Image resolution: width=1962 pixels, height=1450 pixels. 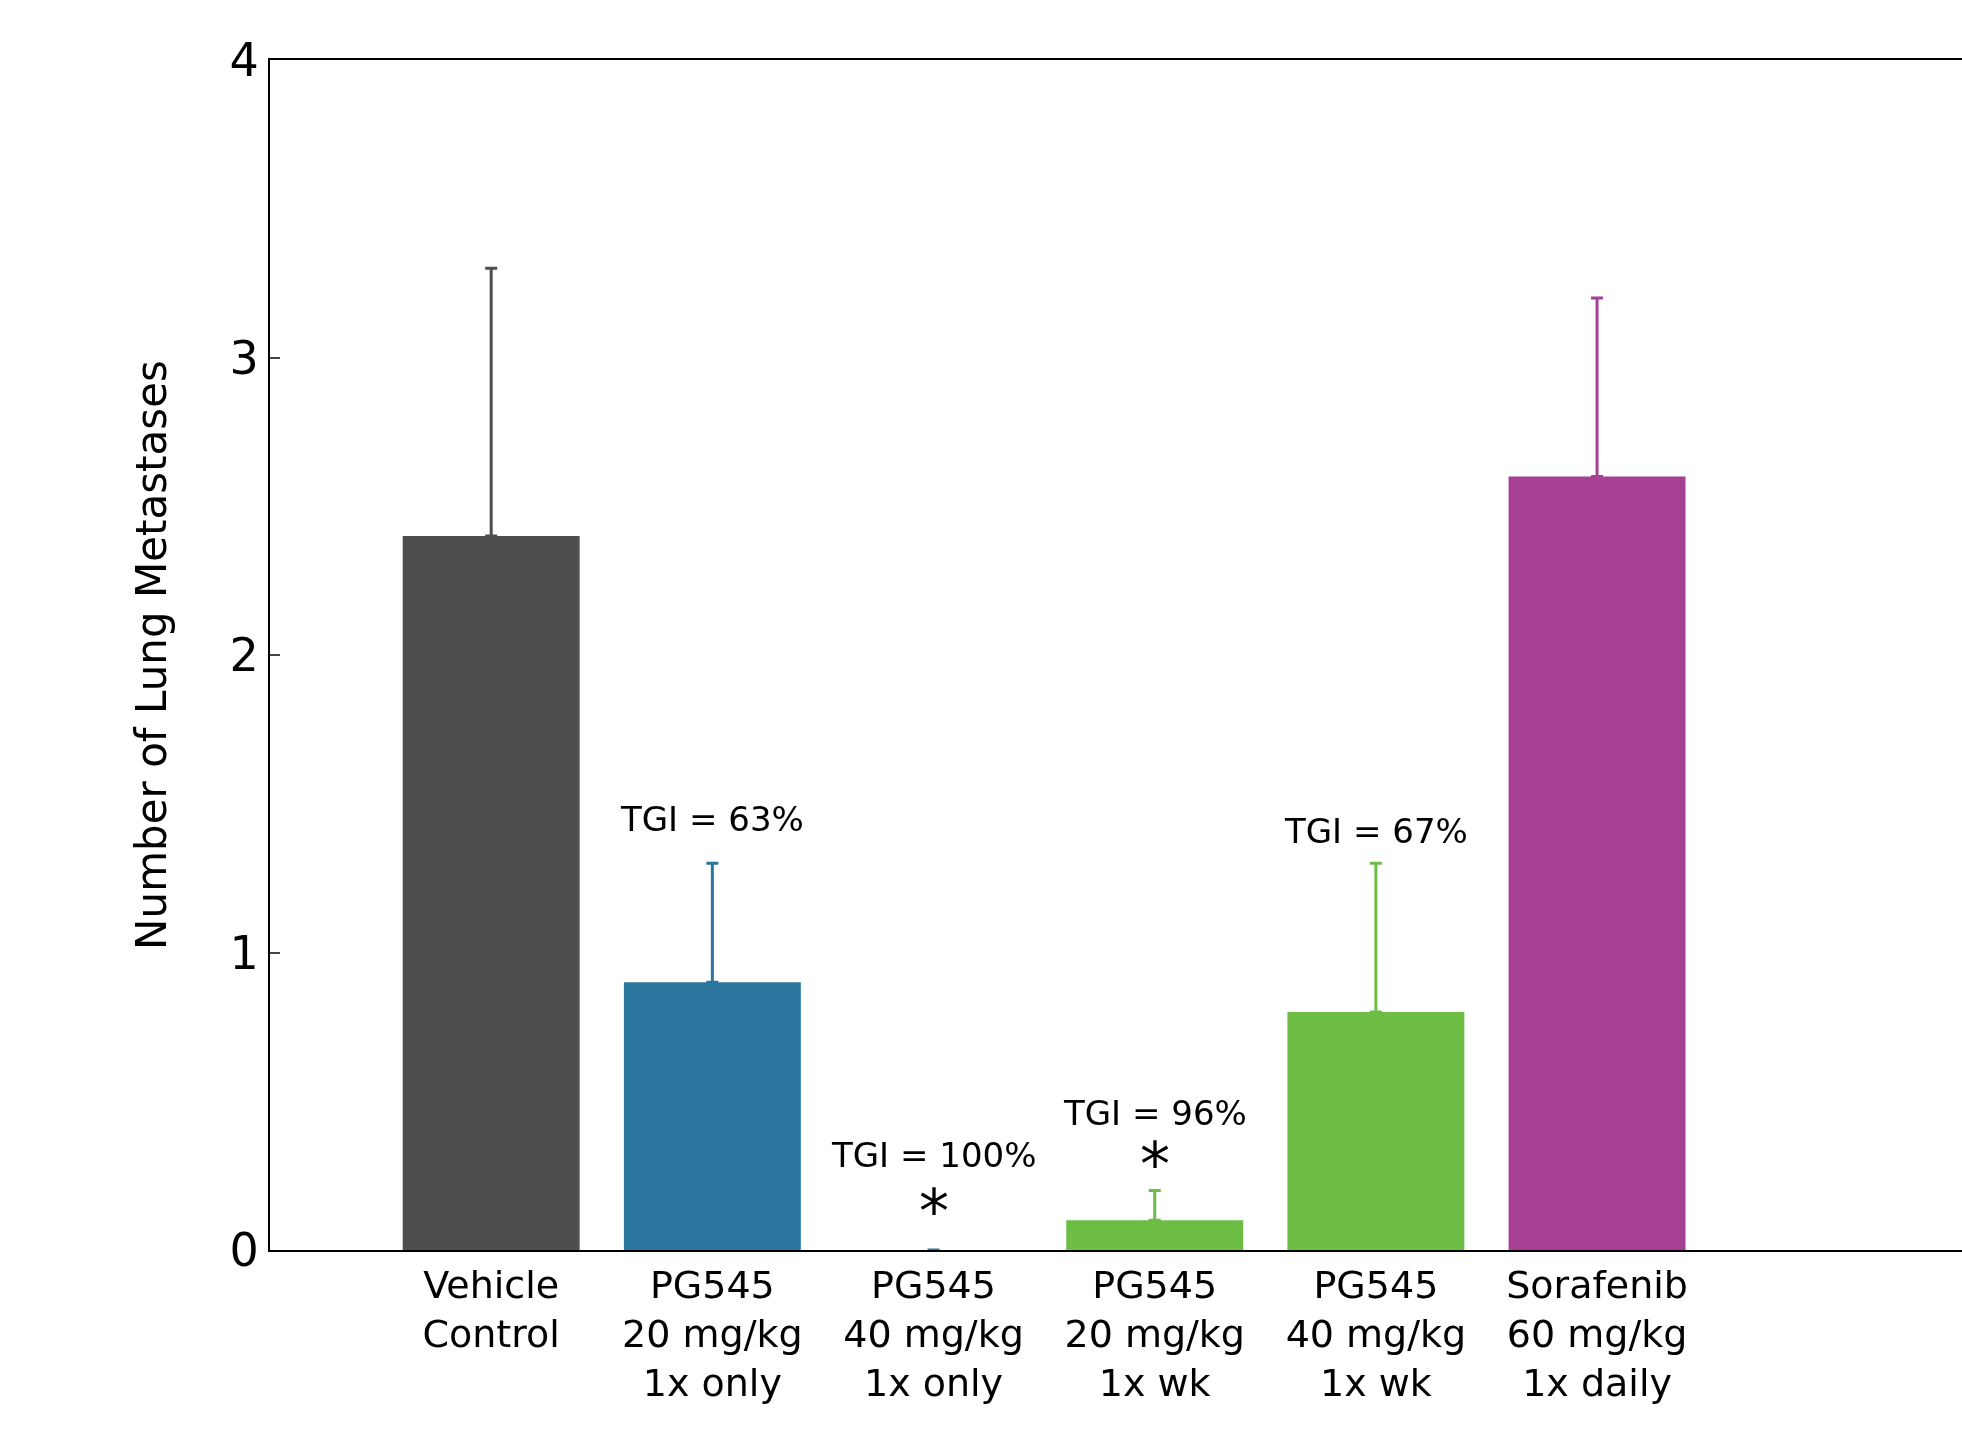 What do you see at coordinates (244, 952) in the screenshot?
I see `y-tick-label: 1` at bounding box center [244, 952].